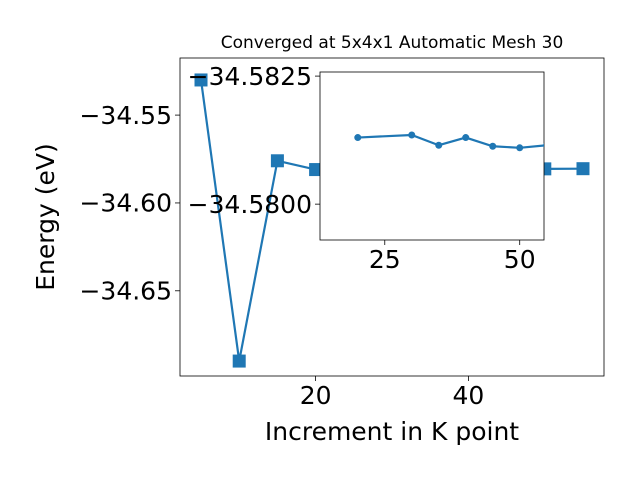 This screenshot has width=640, height=480. I want to click on inset-y-tick-label: −34.5825, so click(250, 76).